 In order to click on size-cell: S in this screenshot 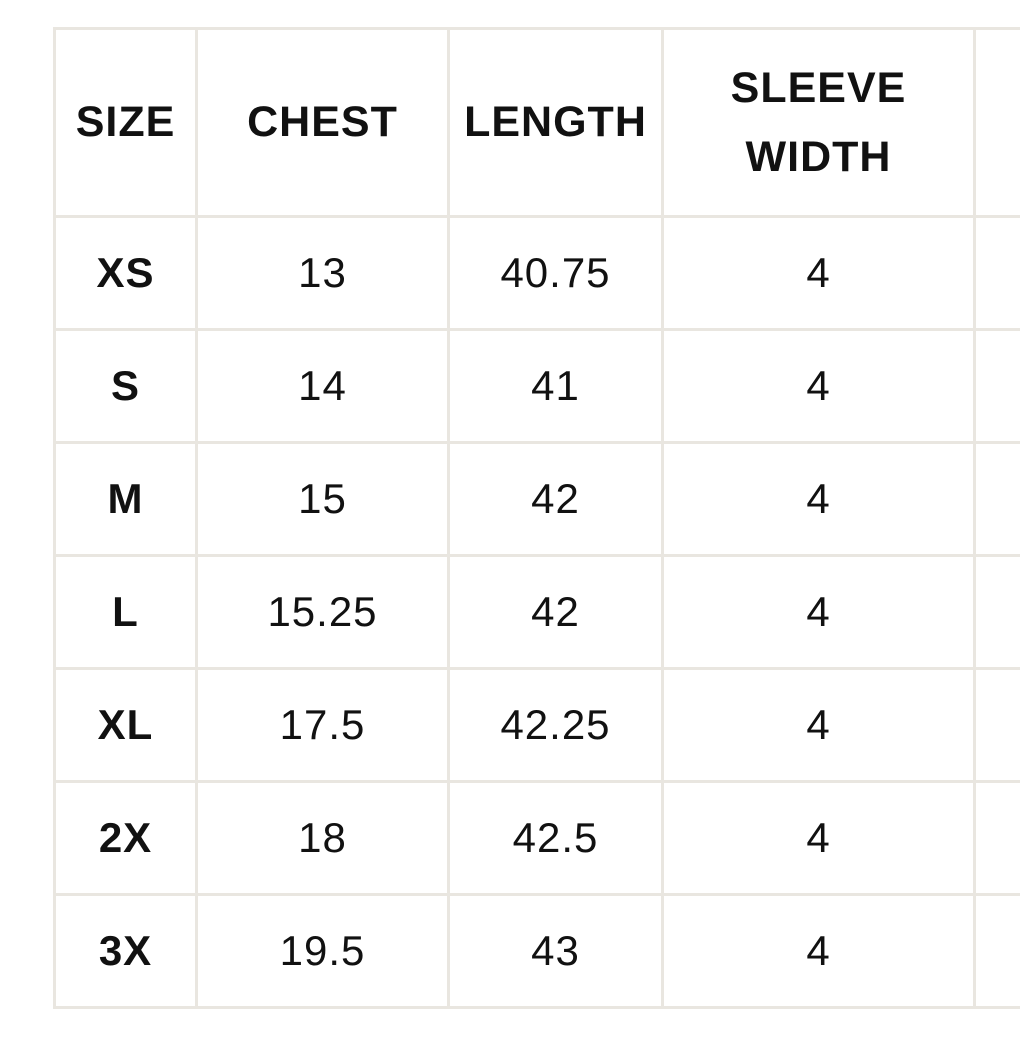, I will do `click(125, 386)`.